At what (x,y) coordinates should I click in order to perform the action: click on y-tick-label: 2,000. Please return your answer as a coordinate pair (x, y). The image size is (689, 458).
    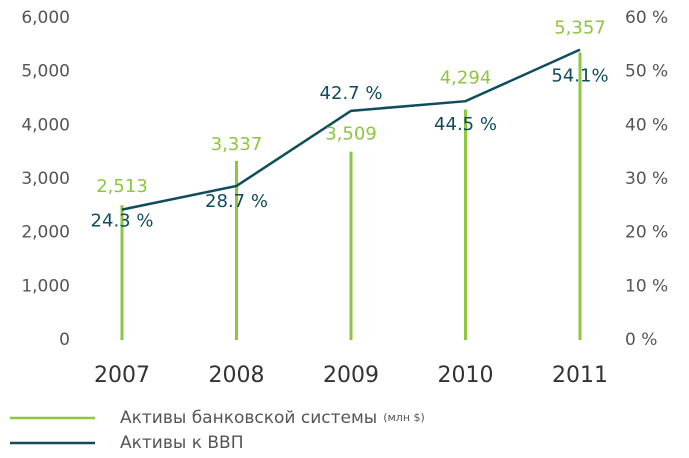
    Looking at the image, I should click on (45, 233).